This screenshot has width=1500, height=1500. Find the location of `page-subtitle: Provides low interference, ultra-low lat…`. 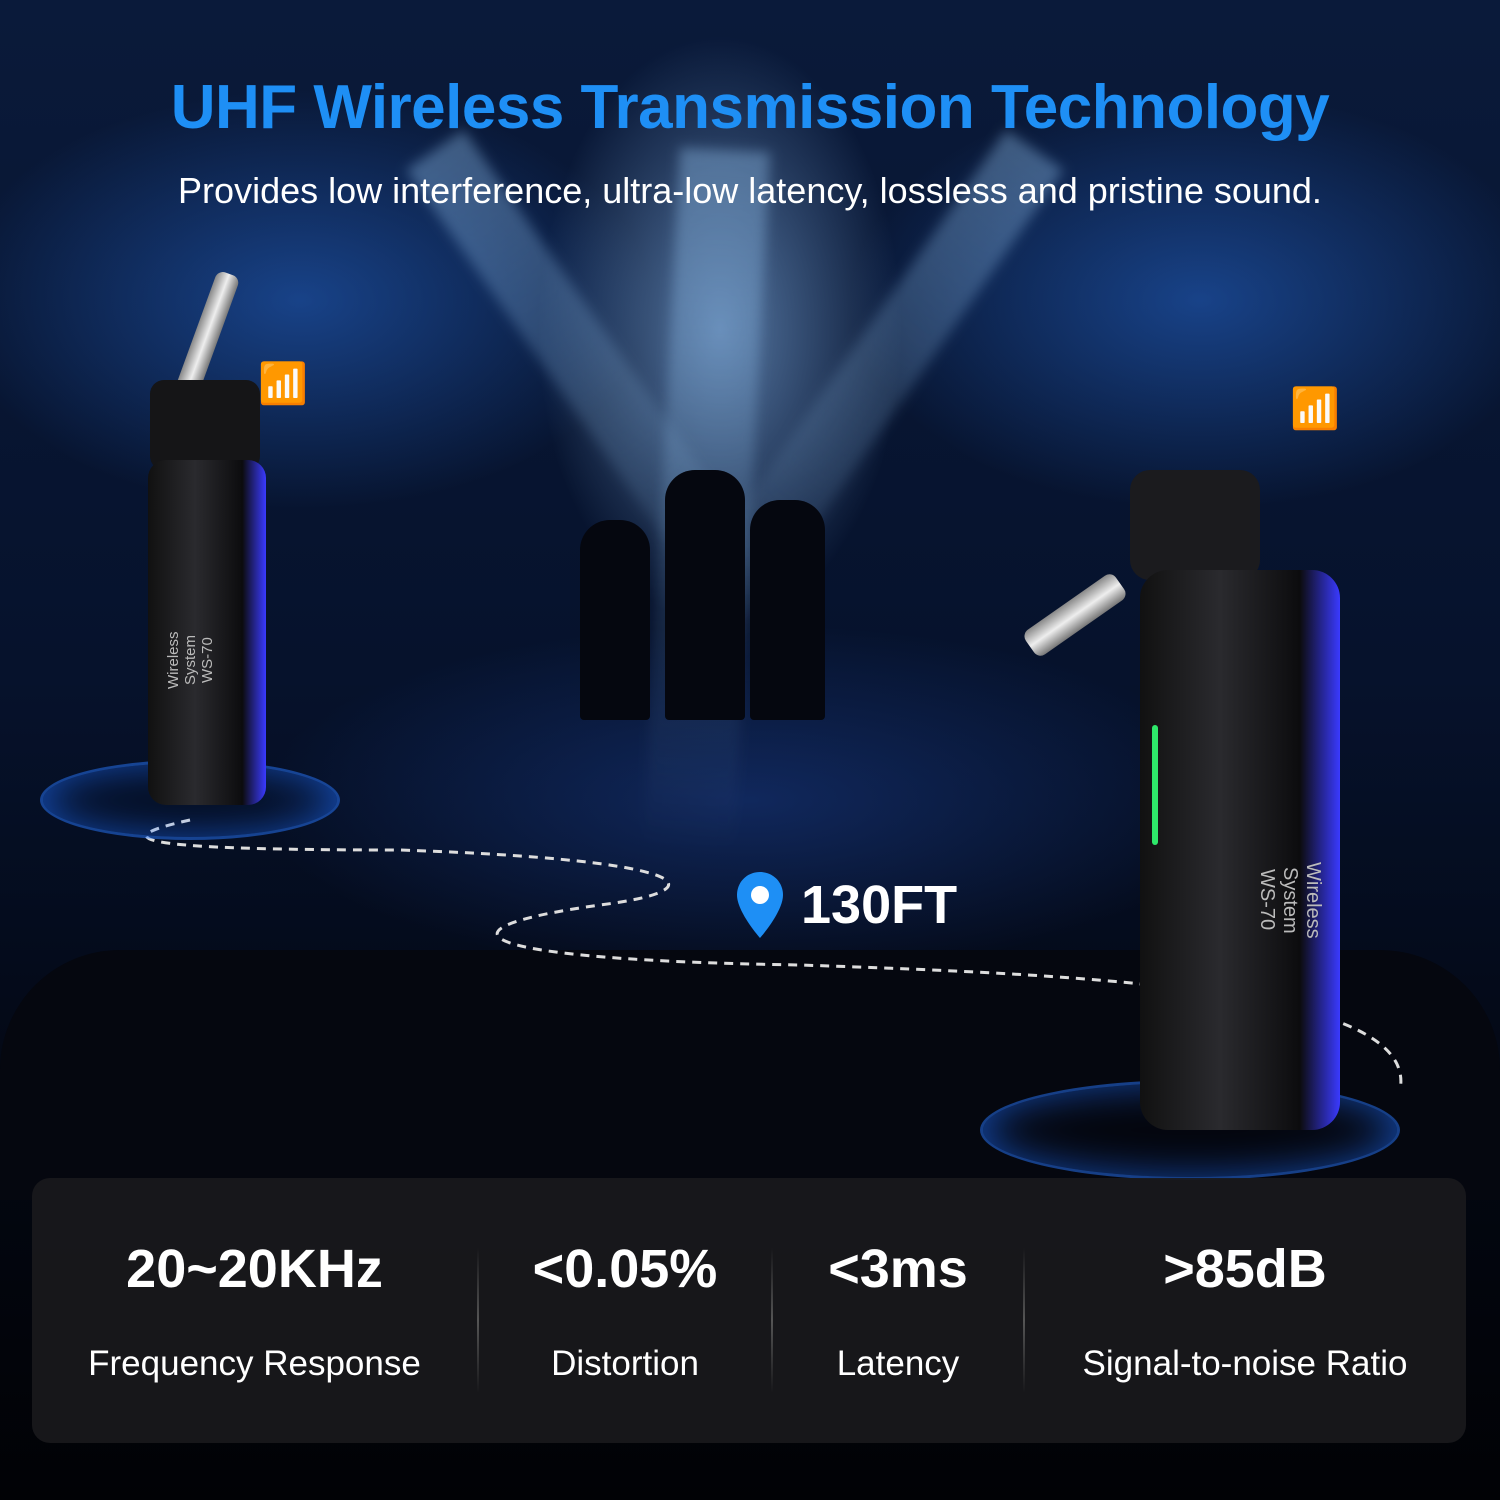

page-subtitle: Provides low interference, ultra-low lat… is located at coordinates (750, 190).